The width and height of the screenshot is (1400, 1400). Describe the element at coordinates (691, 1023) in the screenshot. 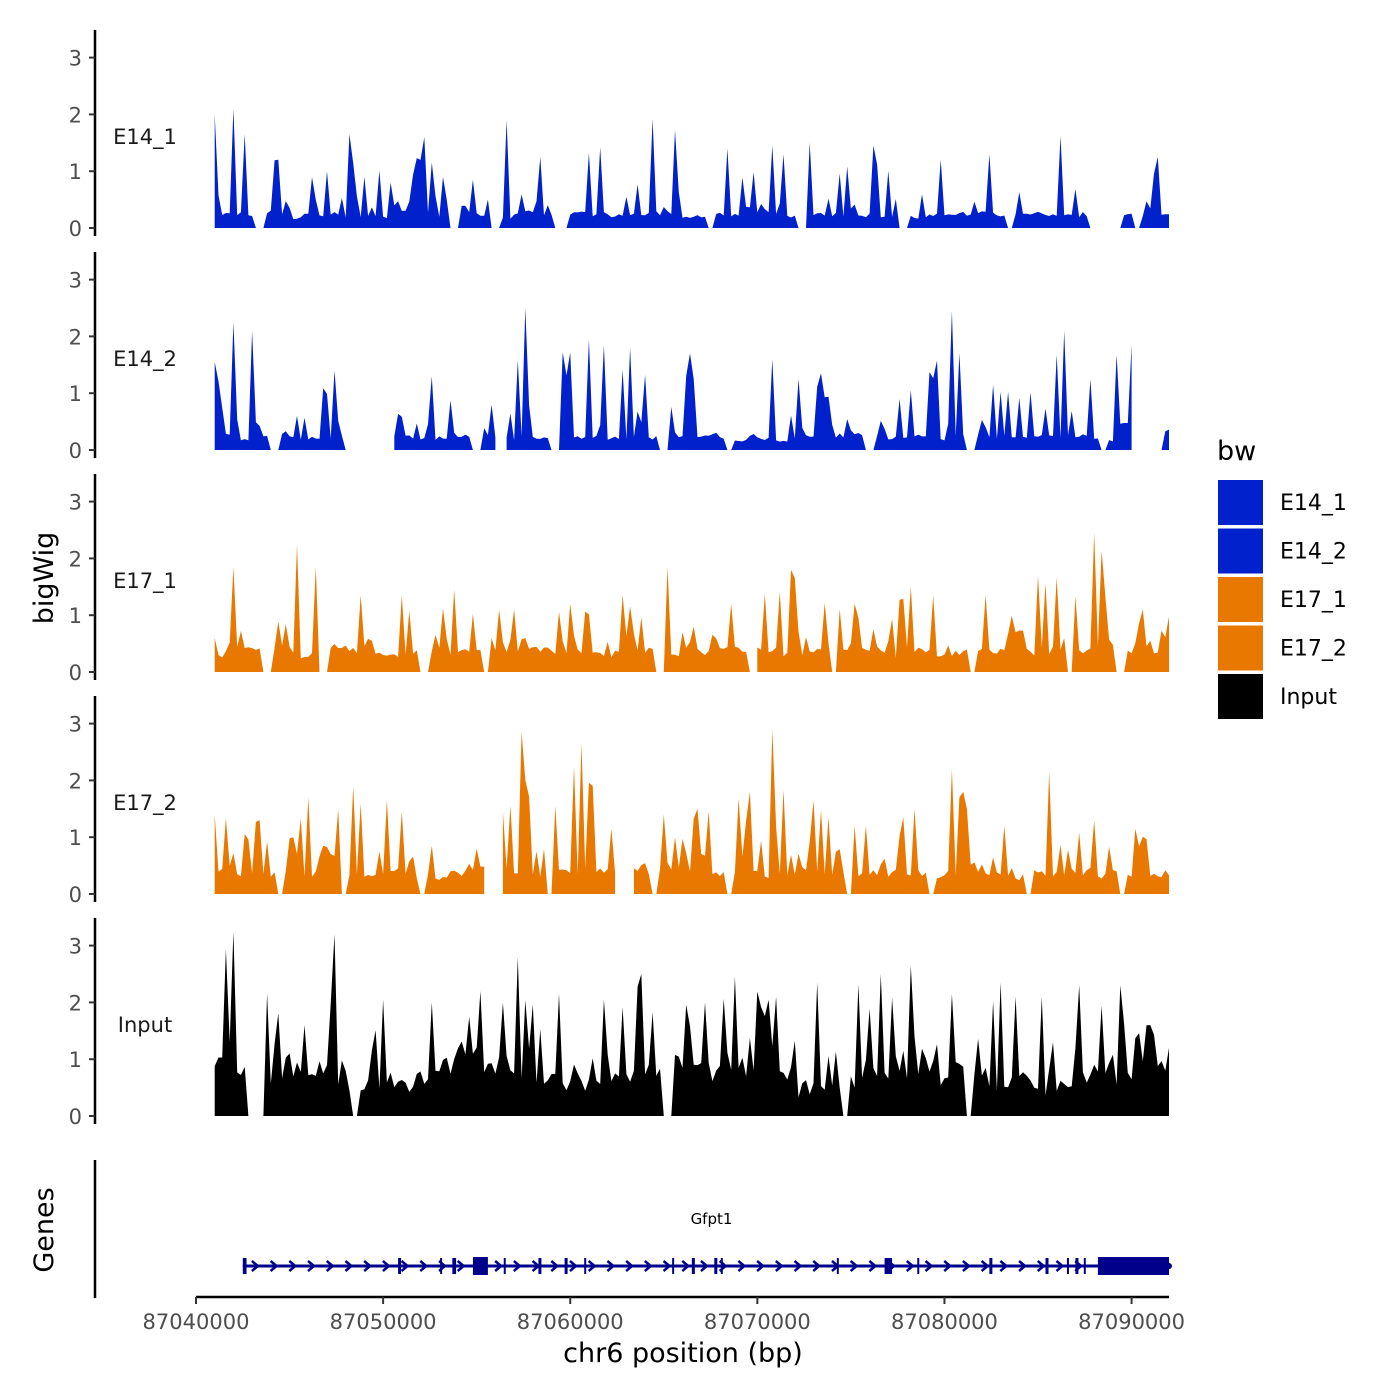

I see `signal-area-Input` at that location.